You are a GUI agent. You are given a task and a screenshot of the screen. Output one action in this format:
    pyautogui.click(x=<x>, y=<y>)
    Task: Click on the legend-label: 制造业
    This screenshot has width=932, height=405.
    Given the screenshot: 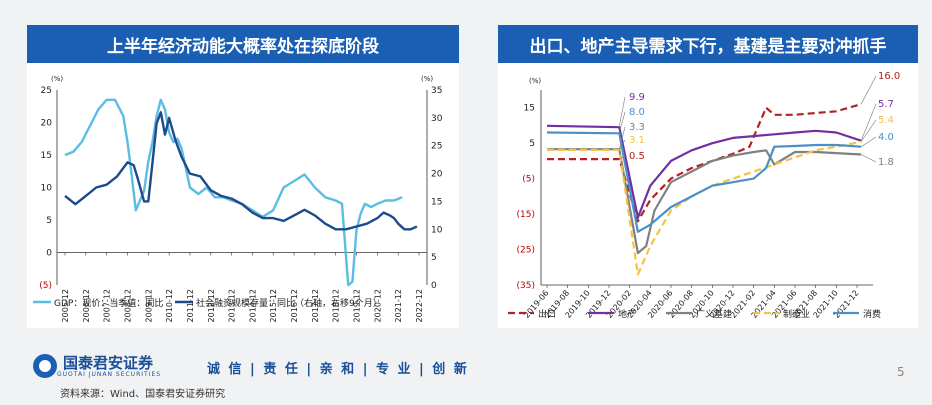 What is the action you would take?
    pyautogui.click(x=796, y=314)
    